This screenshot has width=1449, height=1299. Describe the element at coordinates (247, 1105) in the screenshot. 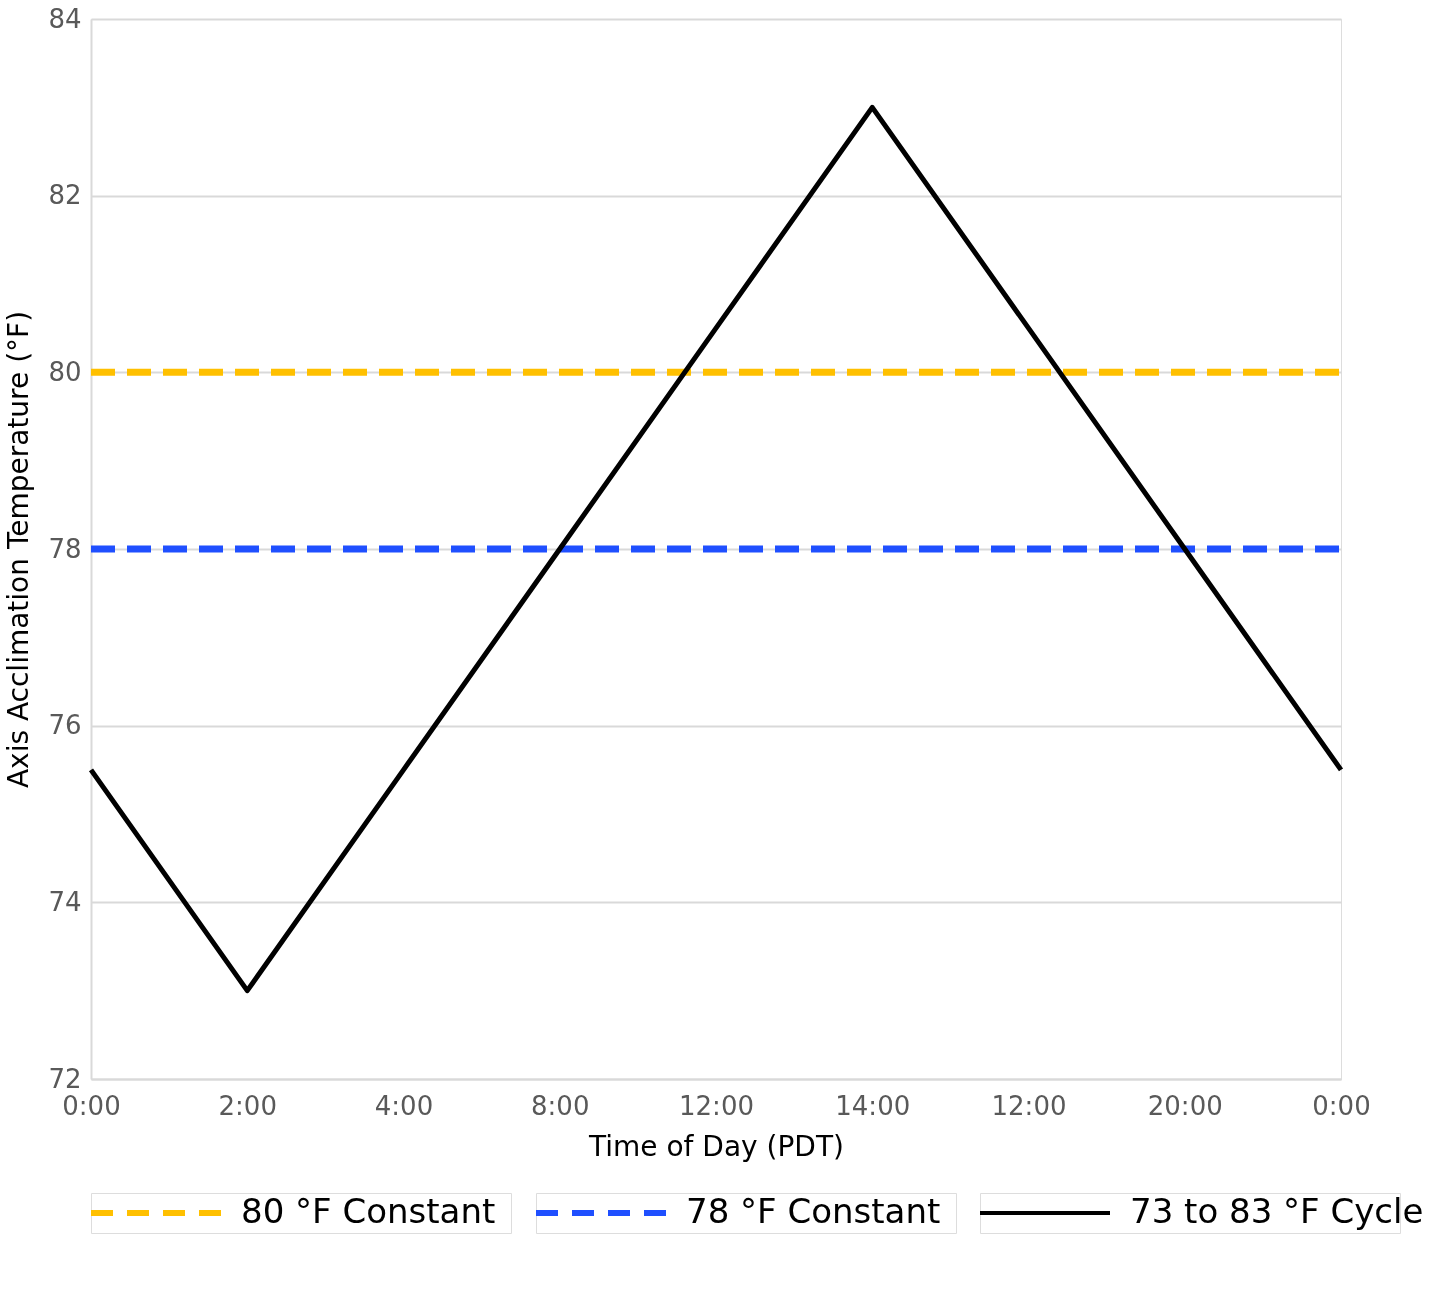

I see `x-tick-label: 2:00` at that location.